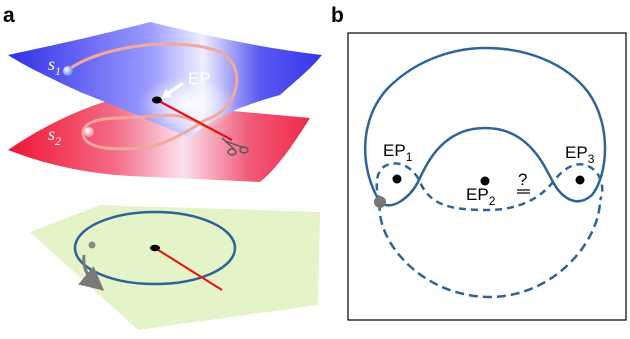 Image resolution: width=630 pixels, height=339 pixels. I want to click on panel-a-label: a, so click(9, 15).